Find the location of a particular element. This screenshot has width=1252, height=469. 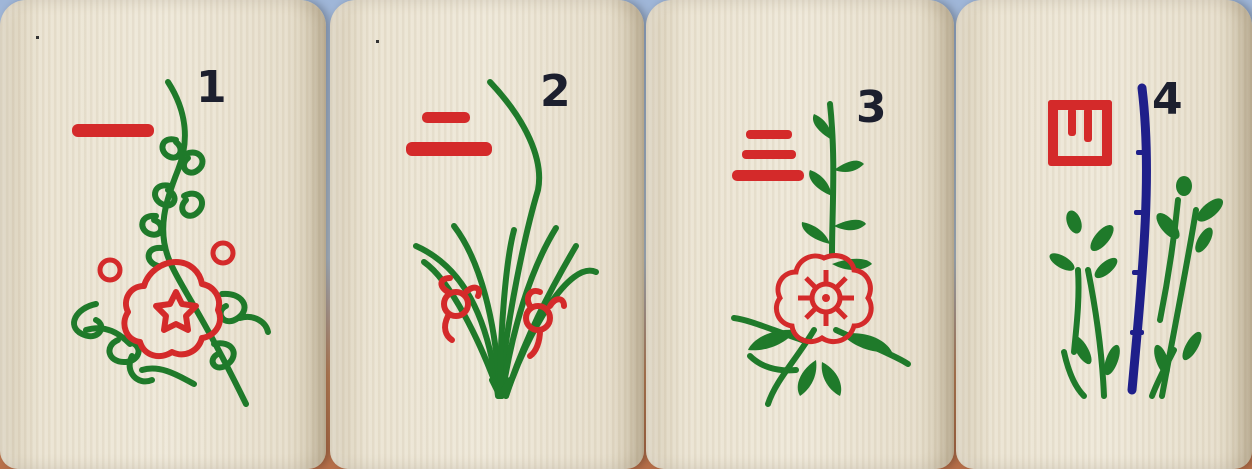

tile-number: 4 is located at coordinates (1167, 99).